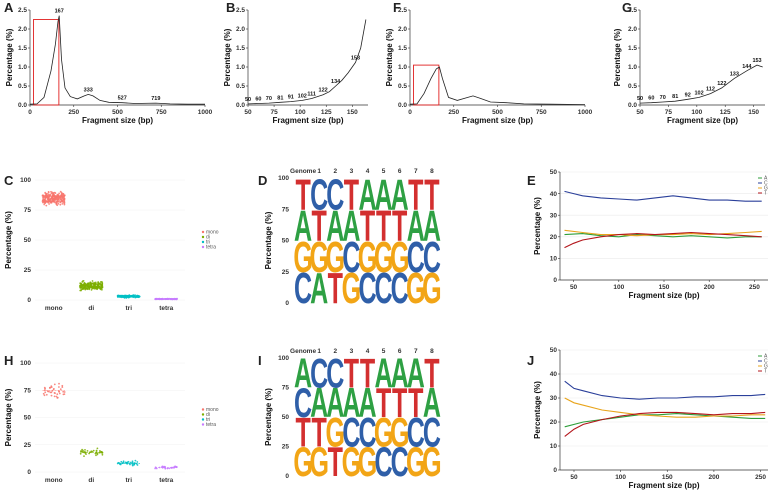 Image resolution: width=778 pixels, height=501 pixels. What do you see at coordinates (280, 98) in the screenshot?
I see `data-label: 81` at bounding box center [280, 98].